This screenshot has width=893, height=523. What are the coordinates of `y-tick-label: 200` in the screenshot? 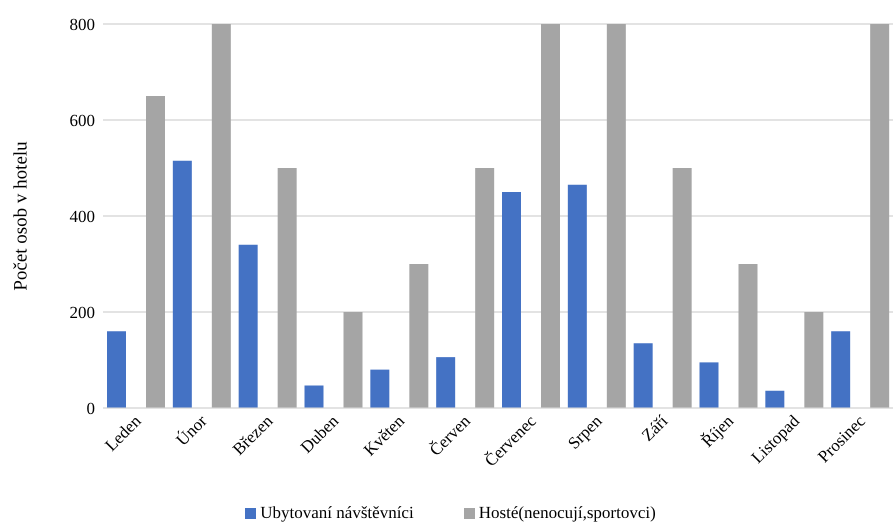 It's located at (82, 312).